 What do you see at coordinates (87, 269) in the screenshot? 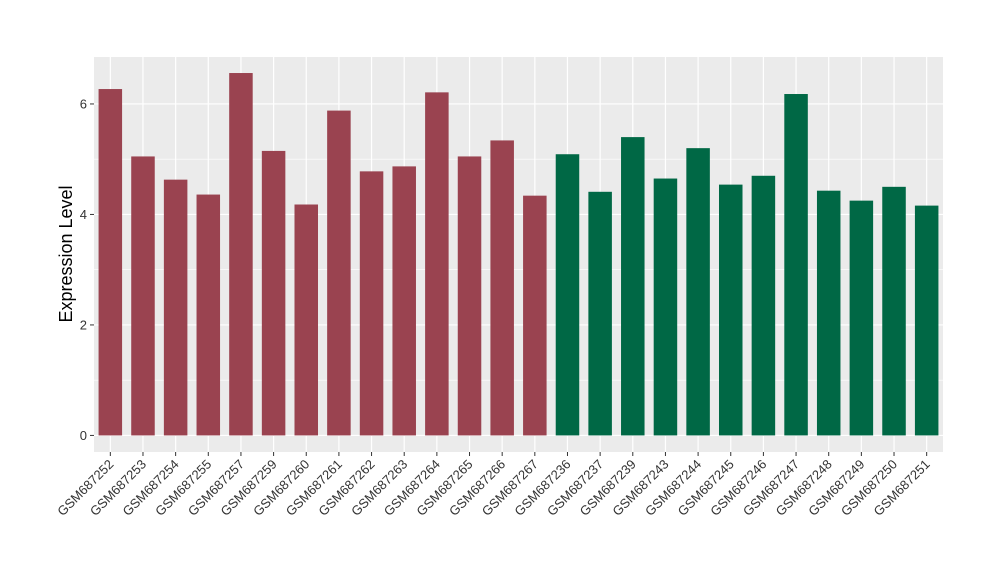
I see `y-axis-ticks: 0 2 4 6` at bounding box center [87, 269].